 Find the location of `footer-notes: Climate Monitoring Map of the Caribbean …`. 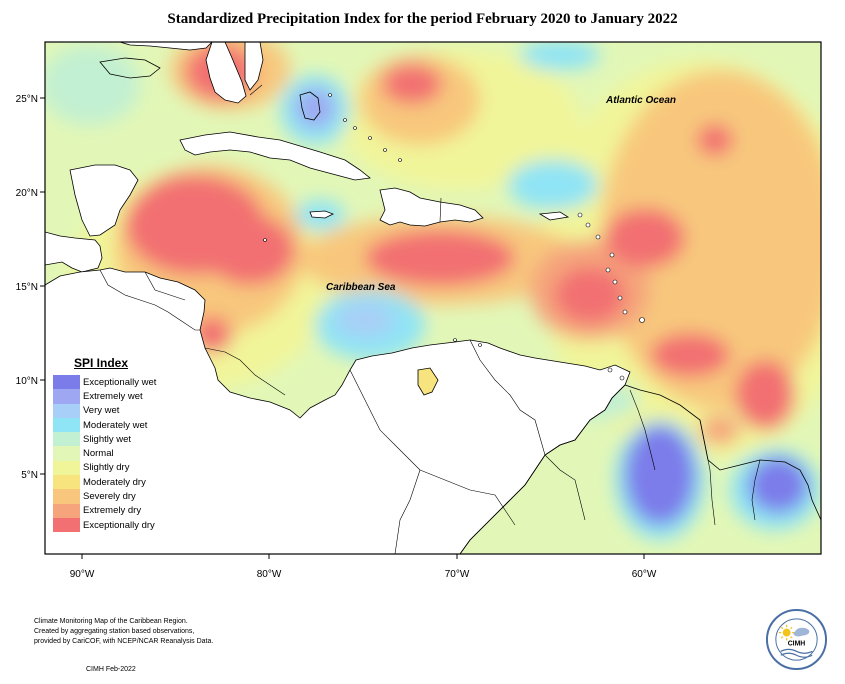

footer-notes: Climate Monitoring Map of the Caribbean … is located at coordinates (123, 632).